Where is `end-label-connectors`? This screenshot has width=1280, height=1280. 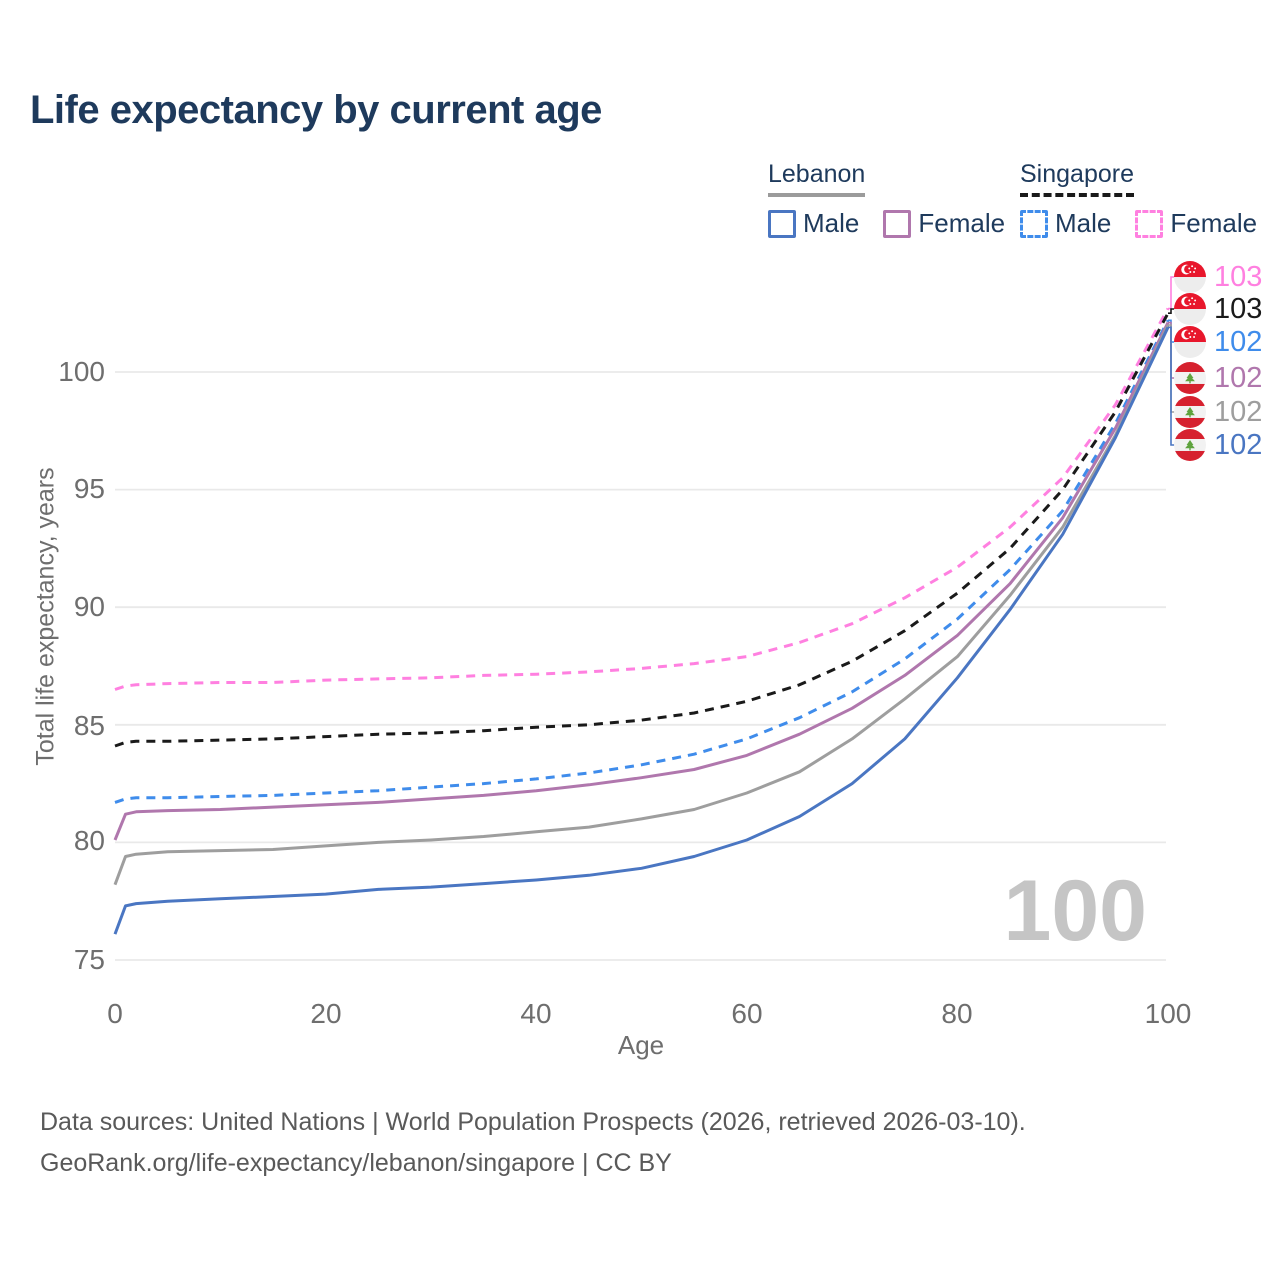
end-label-connectors is located at coordinates (1172, 361).